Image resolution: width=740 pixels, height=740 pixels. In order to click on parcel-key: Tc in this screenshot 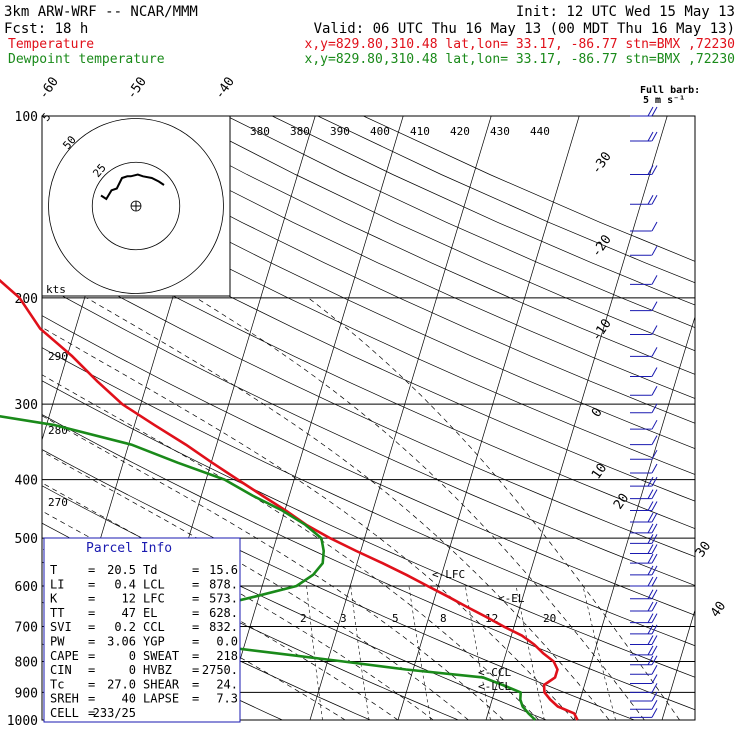, I will do `click(57, 684)`.